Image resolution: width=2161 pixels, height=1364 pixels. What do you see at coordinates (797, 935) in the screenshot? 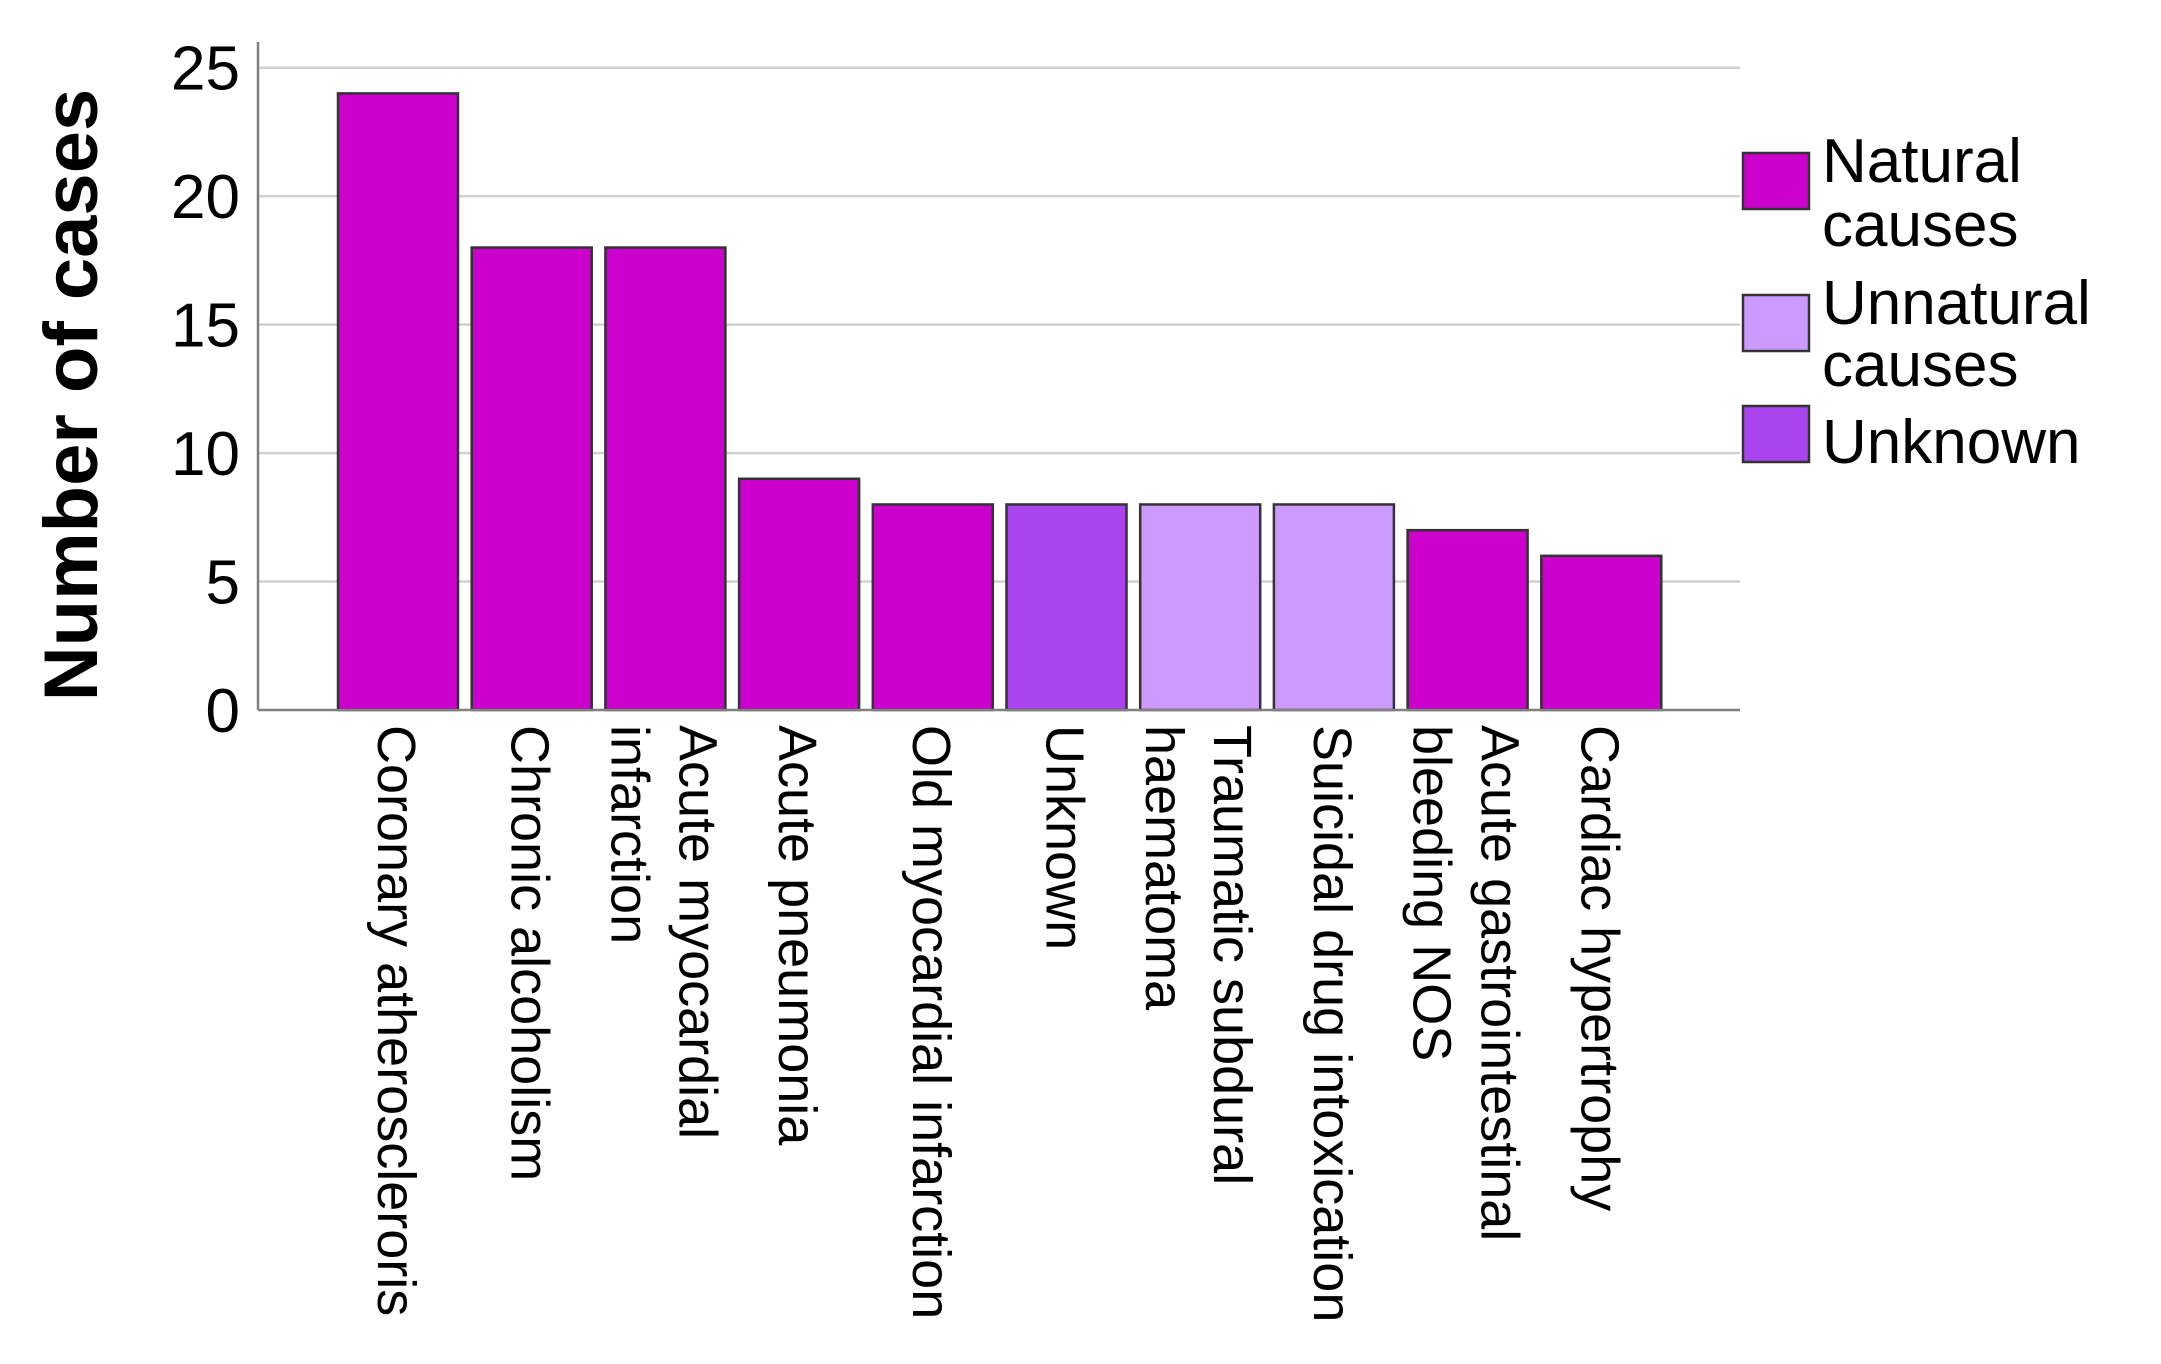
I see `category-label: Acute pneumonia` at bounding box center [797, 935].